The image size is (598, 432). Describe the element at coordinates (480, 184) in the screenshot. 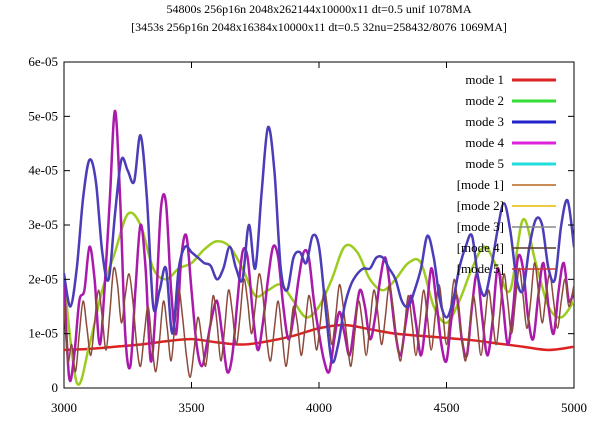

I see `legend-label: [mode 1]` at that location.